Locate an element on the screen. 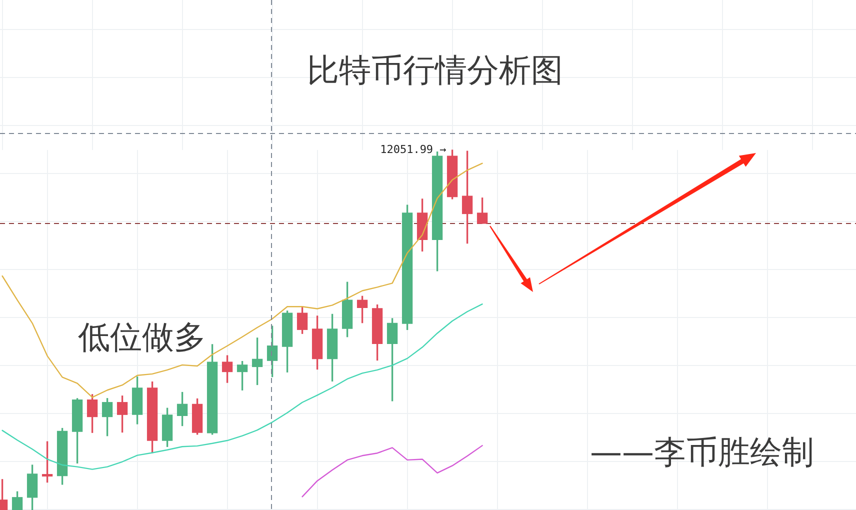  annotation: 低位做多 is located at coordinates (142, 337).